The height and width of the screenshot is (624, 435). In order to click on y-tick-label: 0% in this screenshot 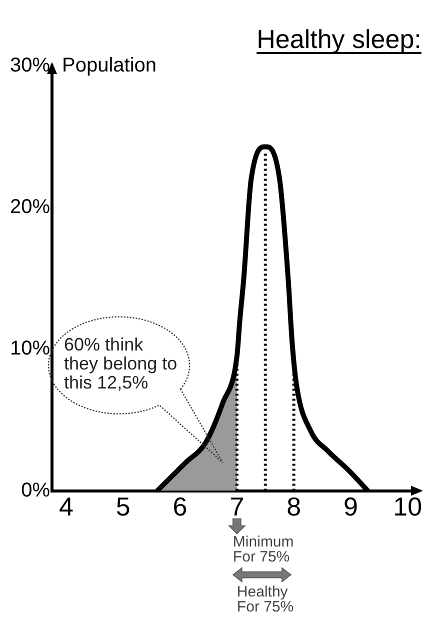, I will do `click(35, 490)`.